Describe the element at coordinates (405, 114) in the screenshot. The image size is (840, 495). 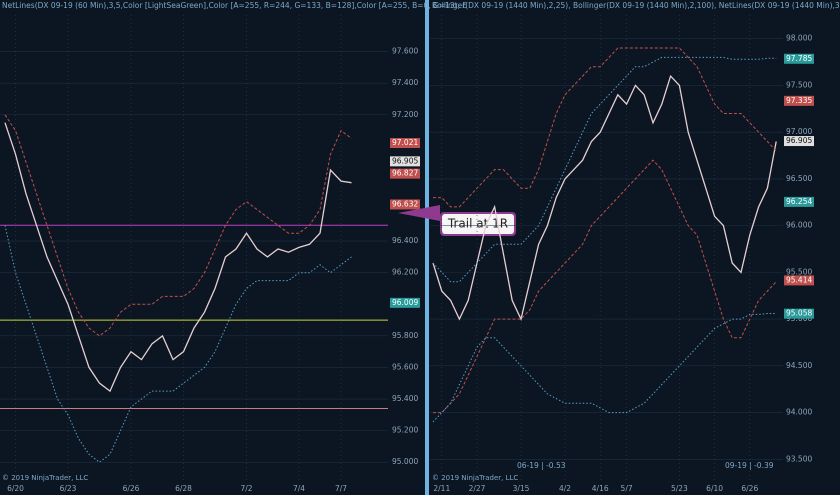
I see `y-tick-label: 97.200` at that location.